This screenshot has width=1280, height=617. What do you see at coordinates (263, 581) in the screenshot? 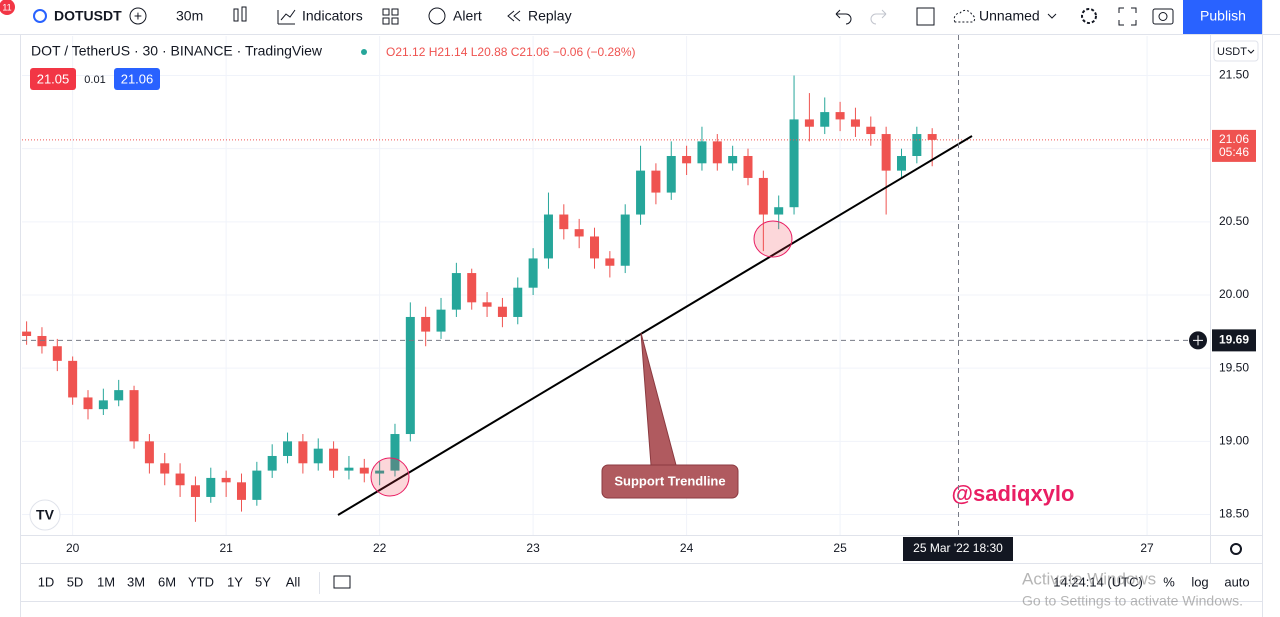
I see `range-button: 5Y` at bounding box center [263, 581].